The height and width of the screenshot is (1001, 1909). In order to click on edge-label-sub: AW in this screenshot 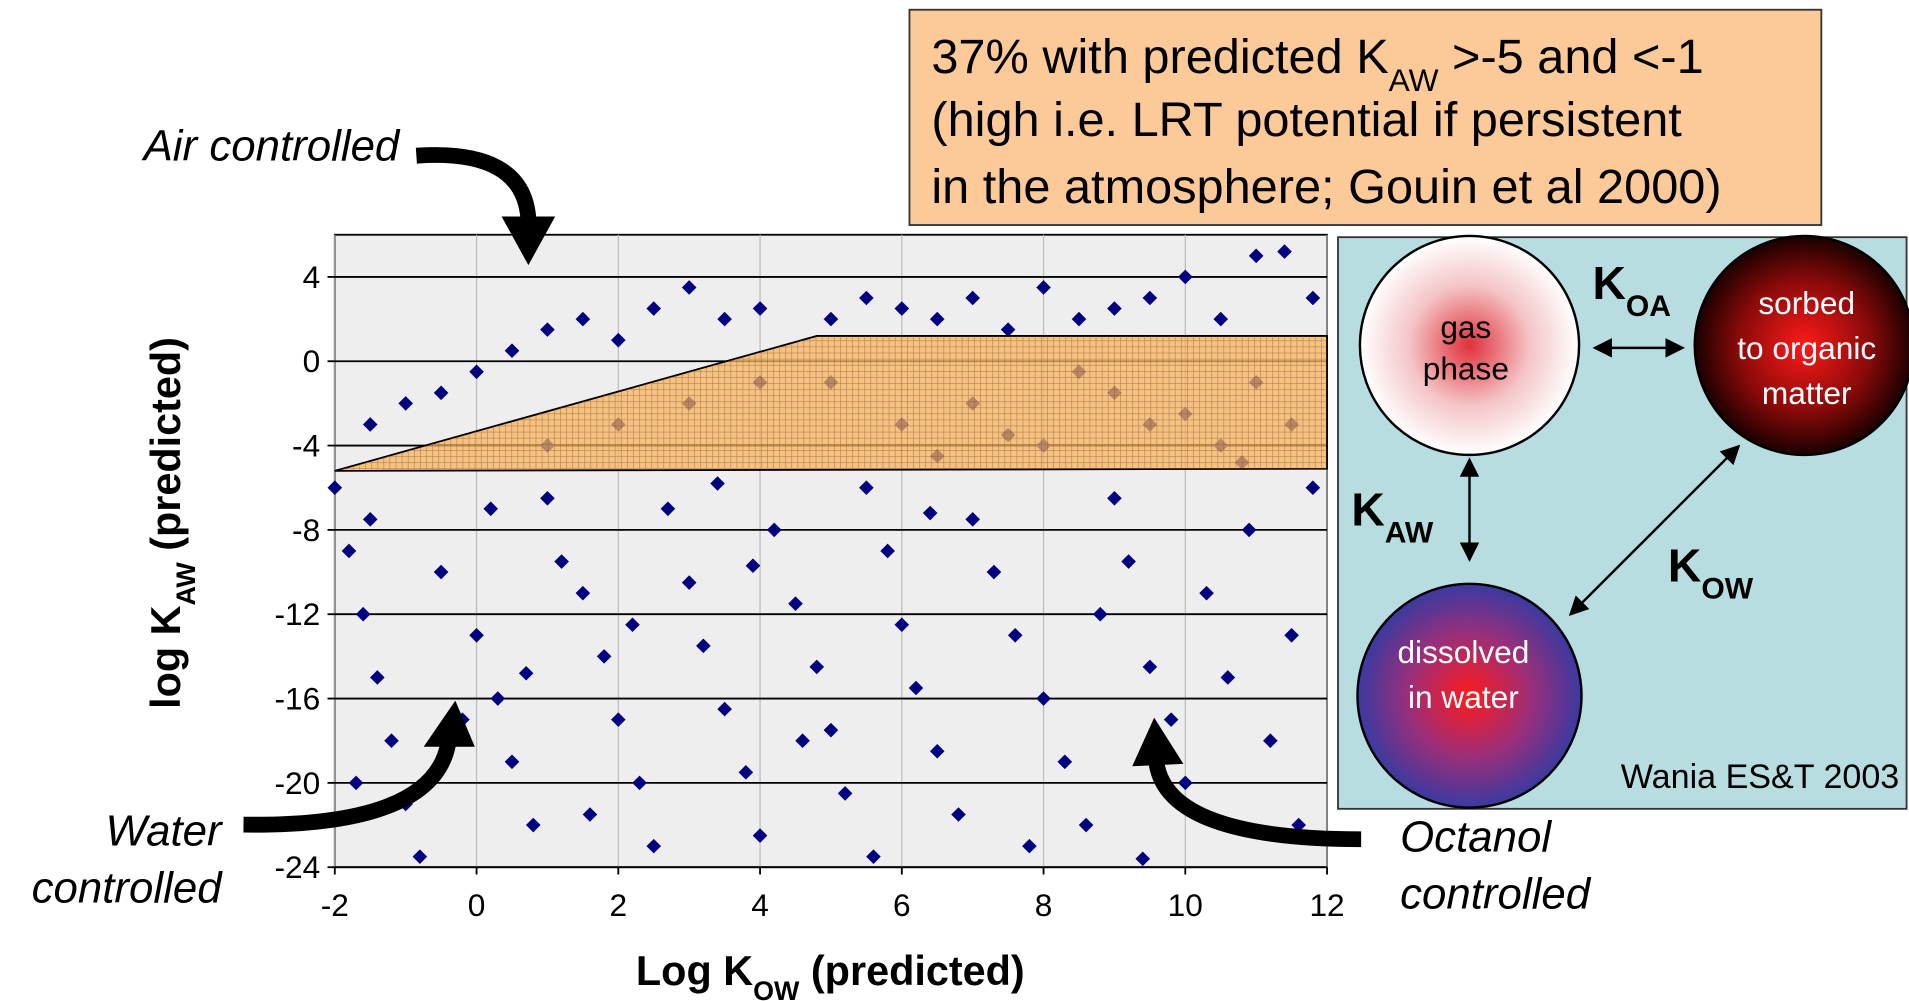, I will do `click(1409, 532)`.